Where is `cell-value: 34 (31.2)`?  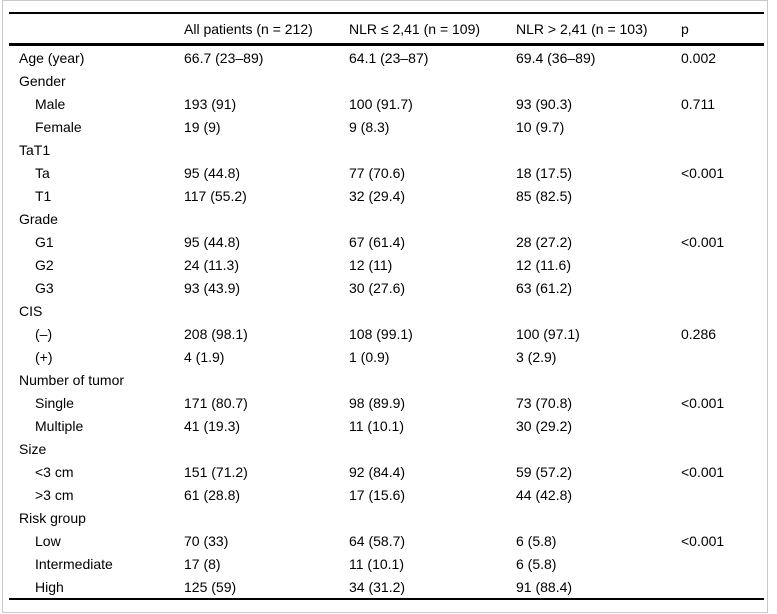
cell-value: 34 (31.2) is located at coordinates (377, 586).